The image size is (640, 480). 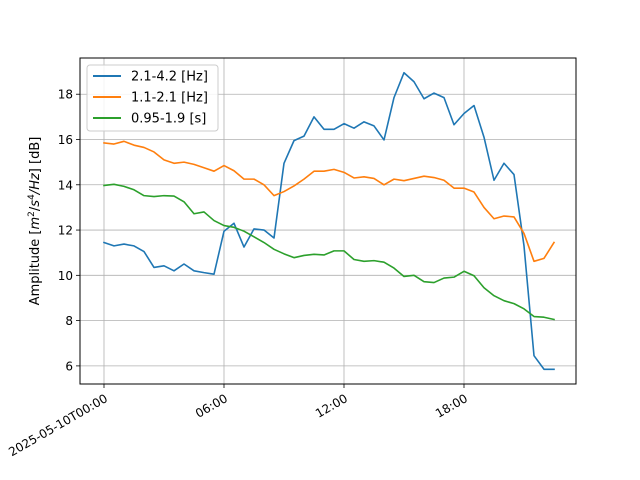 What do you see at coordinates (65, 95) in the screenshot?
I see `y-tick-label: 18` at bounding box center [65, 95].